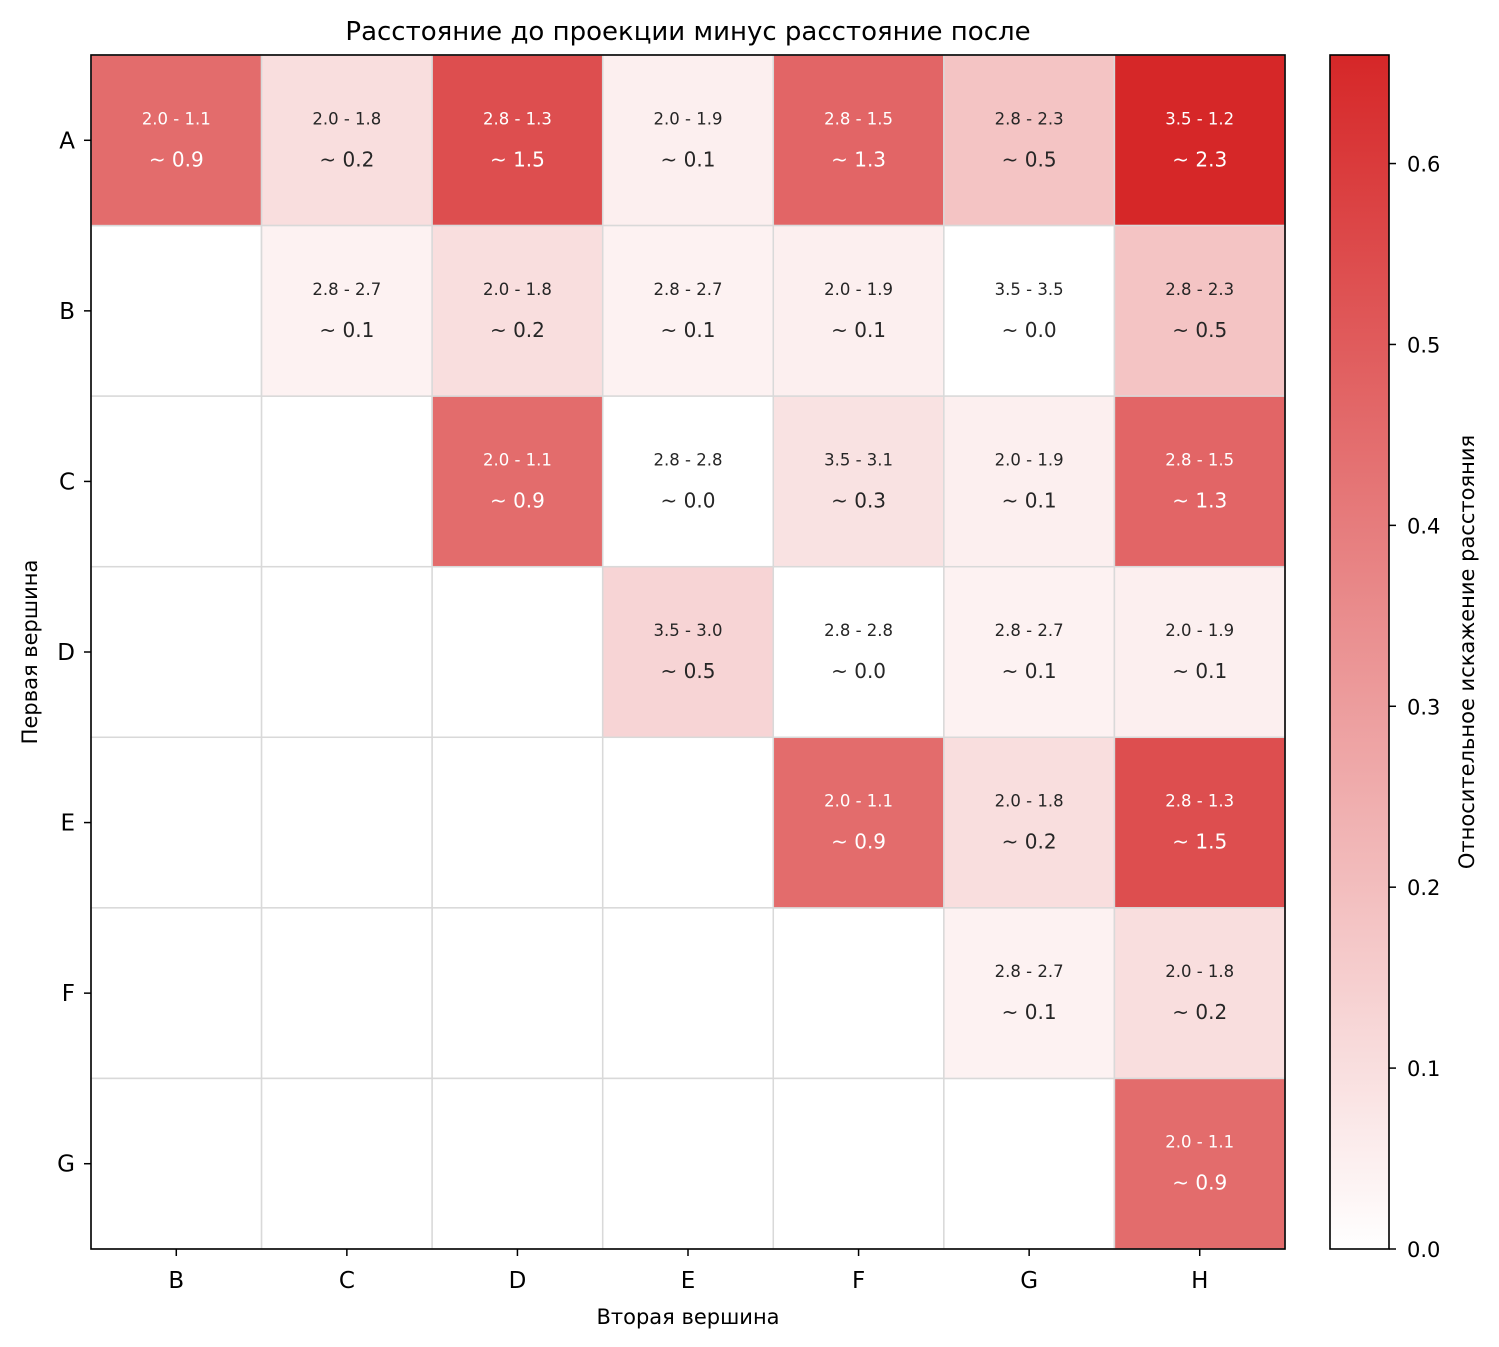 Image resolution: width=1499 pixels, height=1347 pixels. What do you see at coordinates (518, 1281) in the screenshot?
I see `x-tick-label: D` at bounding box center [518, 1281].